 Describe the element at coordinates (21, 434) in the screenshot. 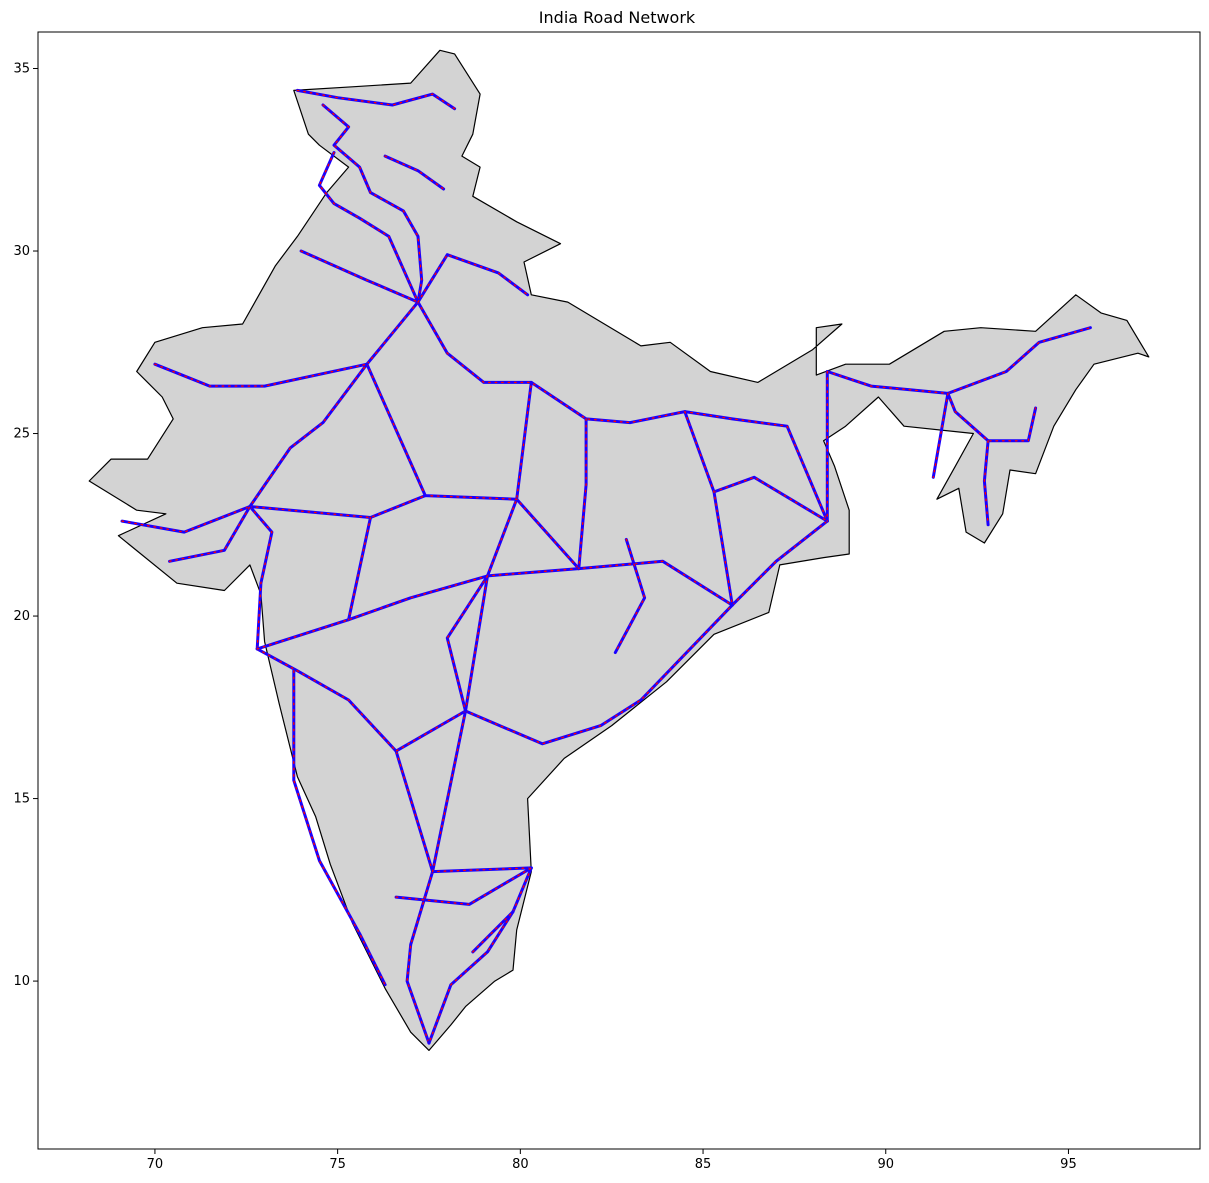

I see `y-tick-label-25: 25` at that location.